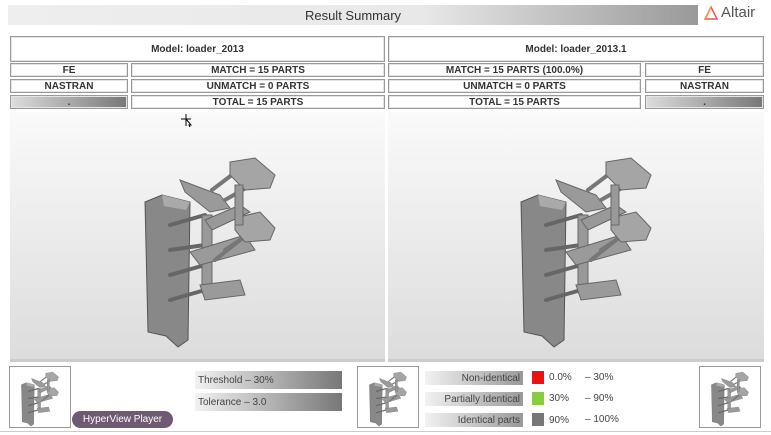  I want to click on page-title: Result Summary, so click(353, 15).